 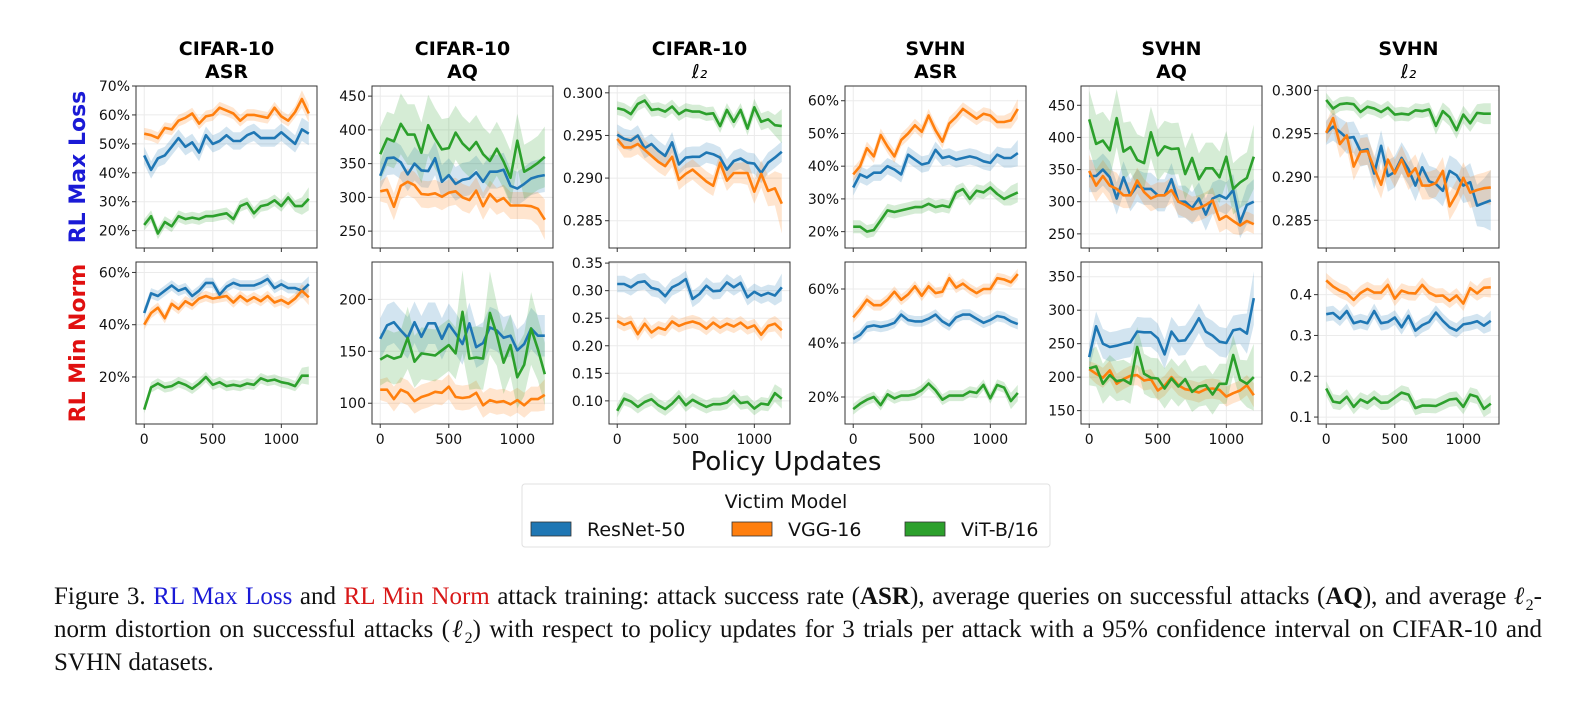 I want to click on y-tick-label: 0.3, so click(x=1301, y=336).